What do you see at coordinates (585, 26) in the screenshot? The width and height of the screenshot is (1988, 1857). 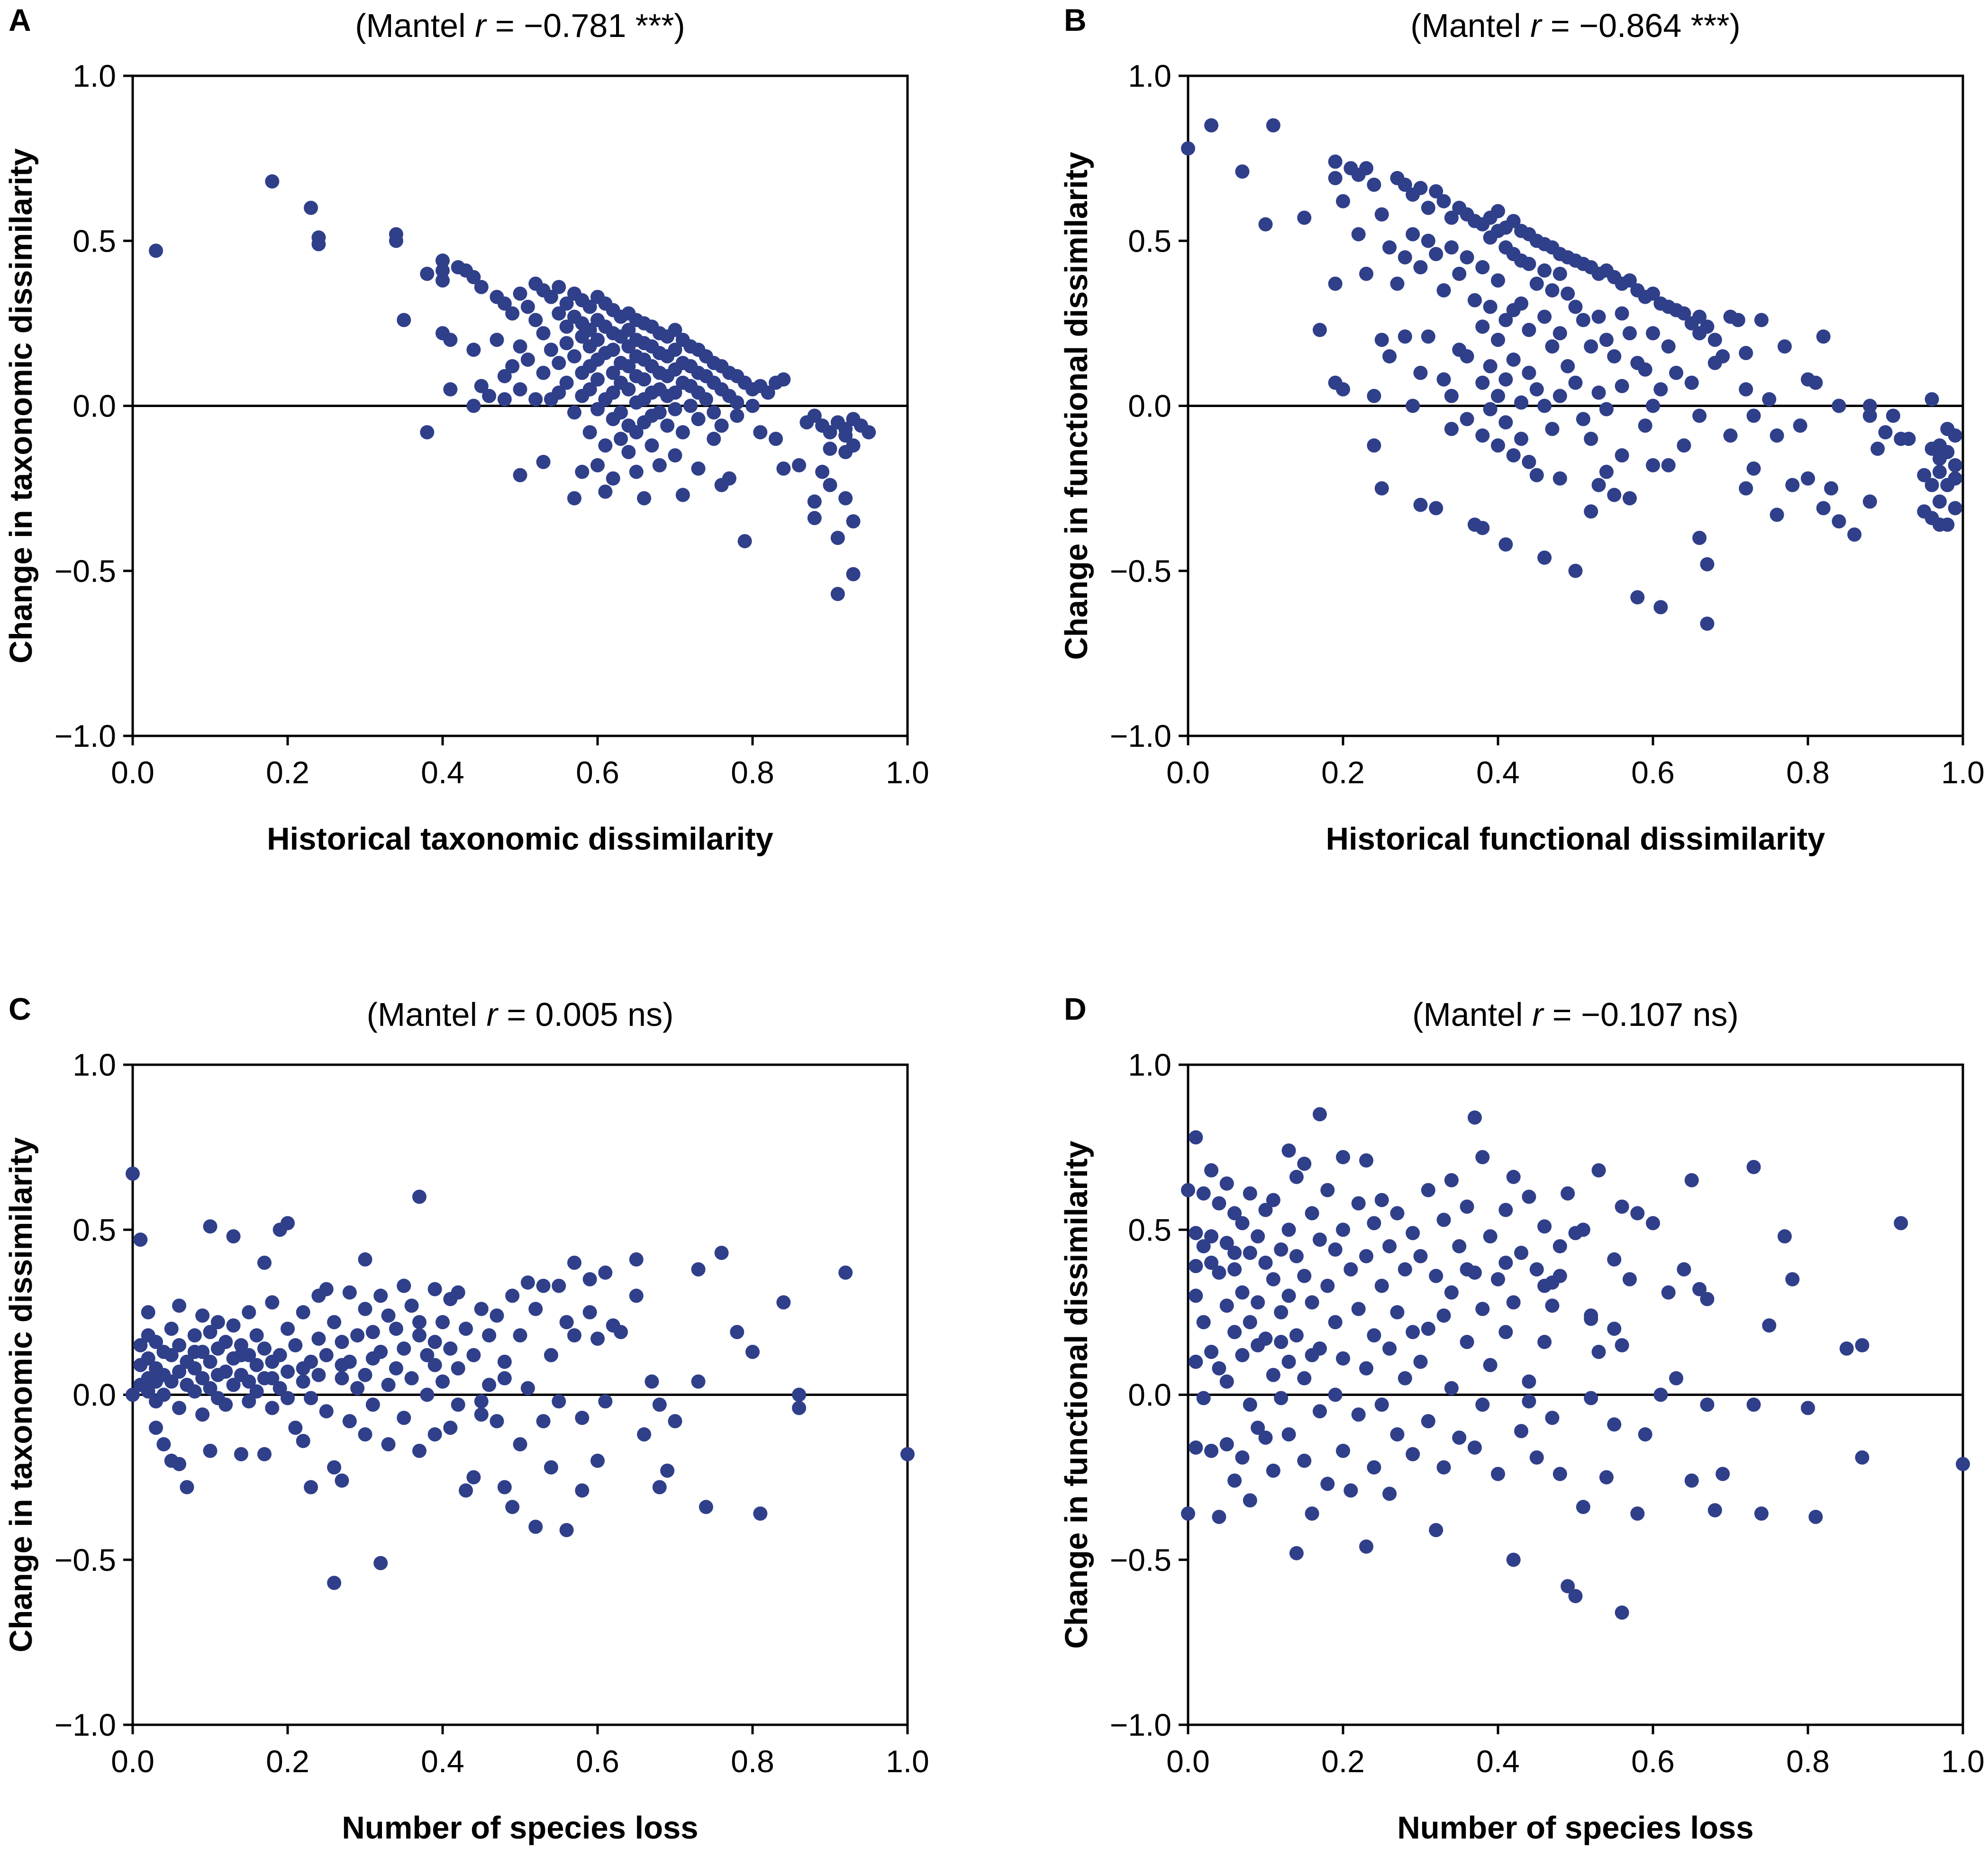 I see `title-suffix: = −0.781 ***)` at bounding box center [585, 26].